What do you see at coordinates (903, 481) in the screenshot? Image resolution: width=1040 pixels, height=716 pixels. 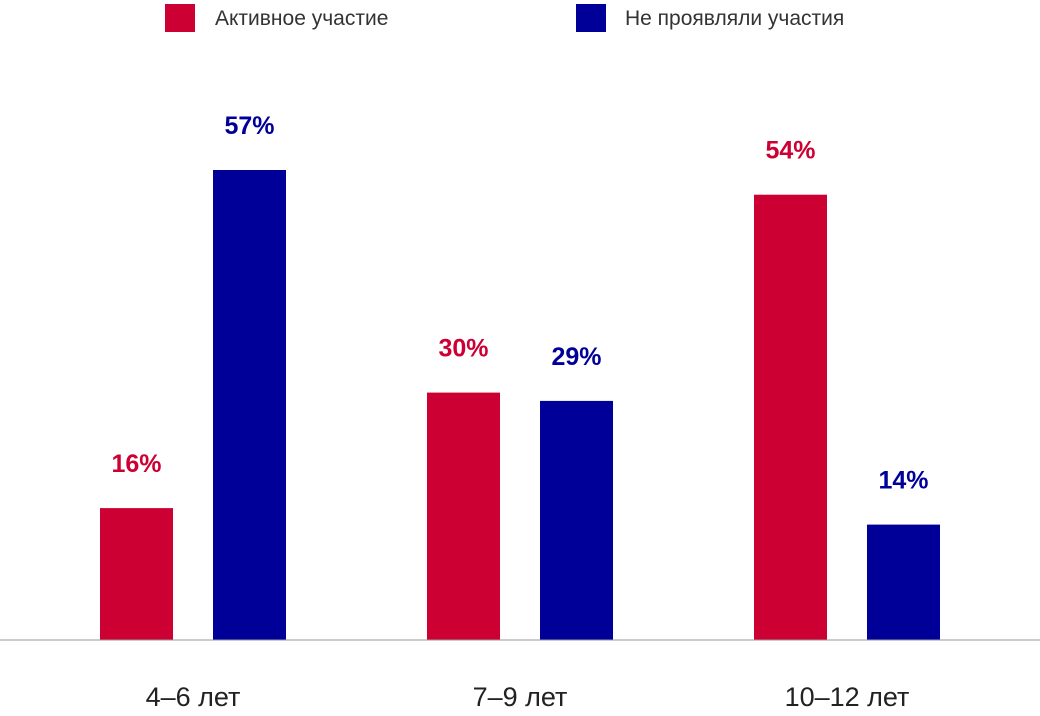 I see `value-label-inactive-2: 14%` at bounding box center [903, 481].